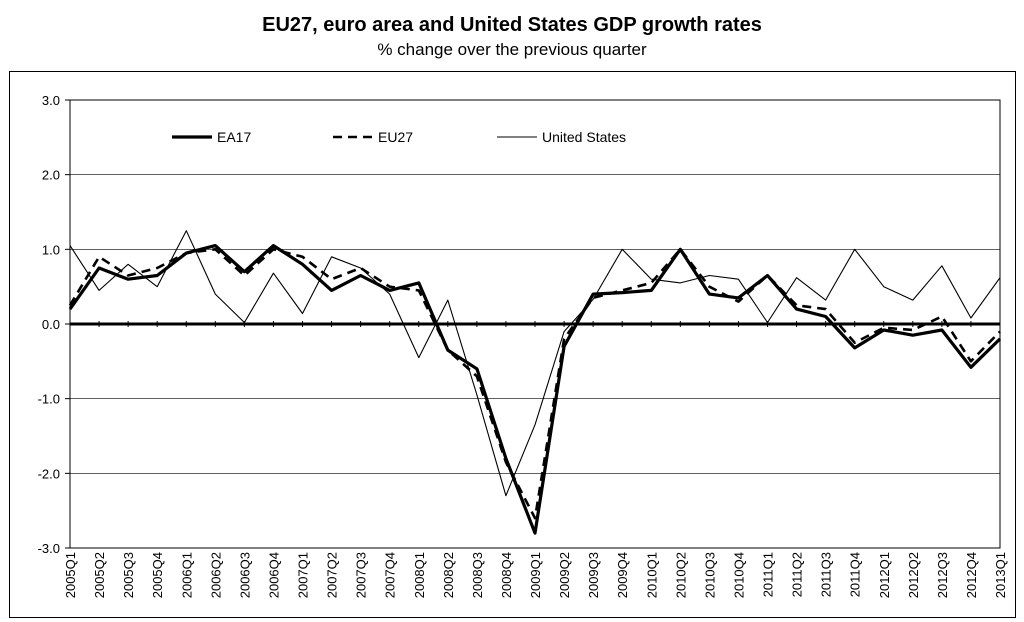 The width and height of the screenshot is (1024, 622). What do you see at coordinates (51, 324) in the screenshot?
I see `y-tick-label: 0.0` at bounding box center [51, 324].